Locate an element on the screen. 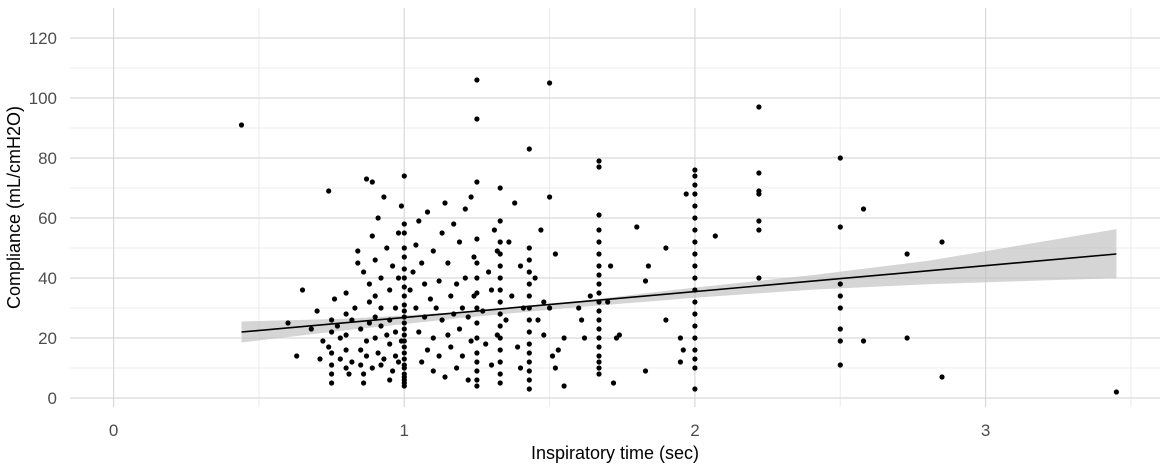 The height and width of the screenshot is (466, 1170). y-tick-label: 100 is located at coordinates (43, 98).